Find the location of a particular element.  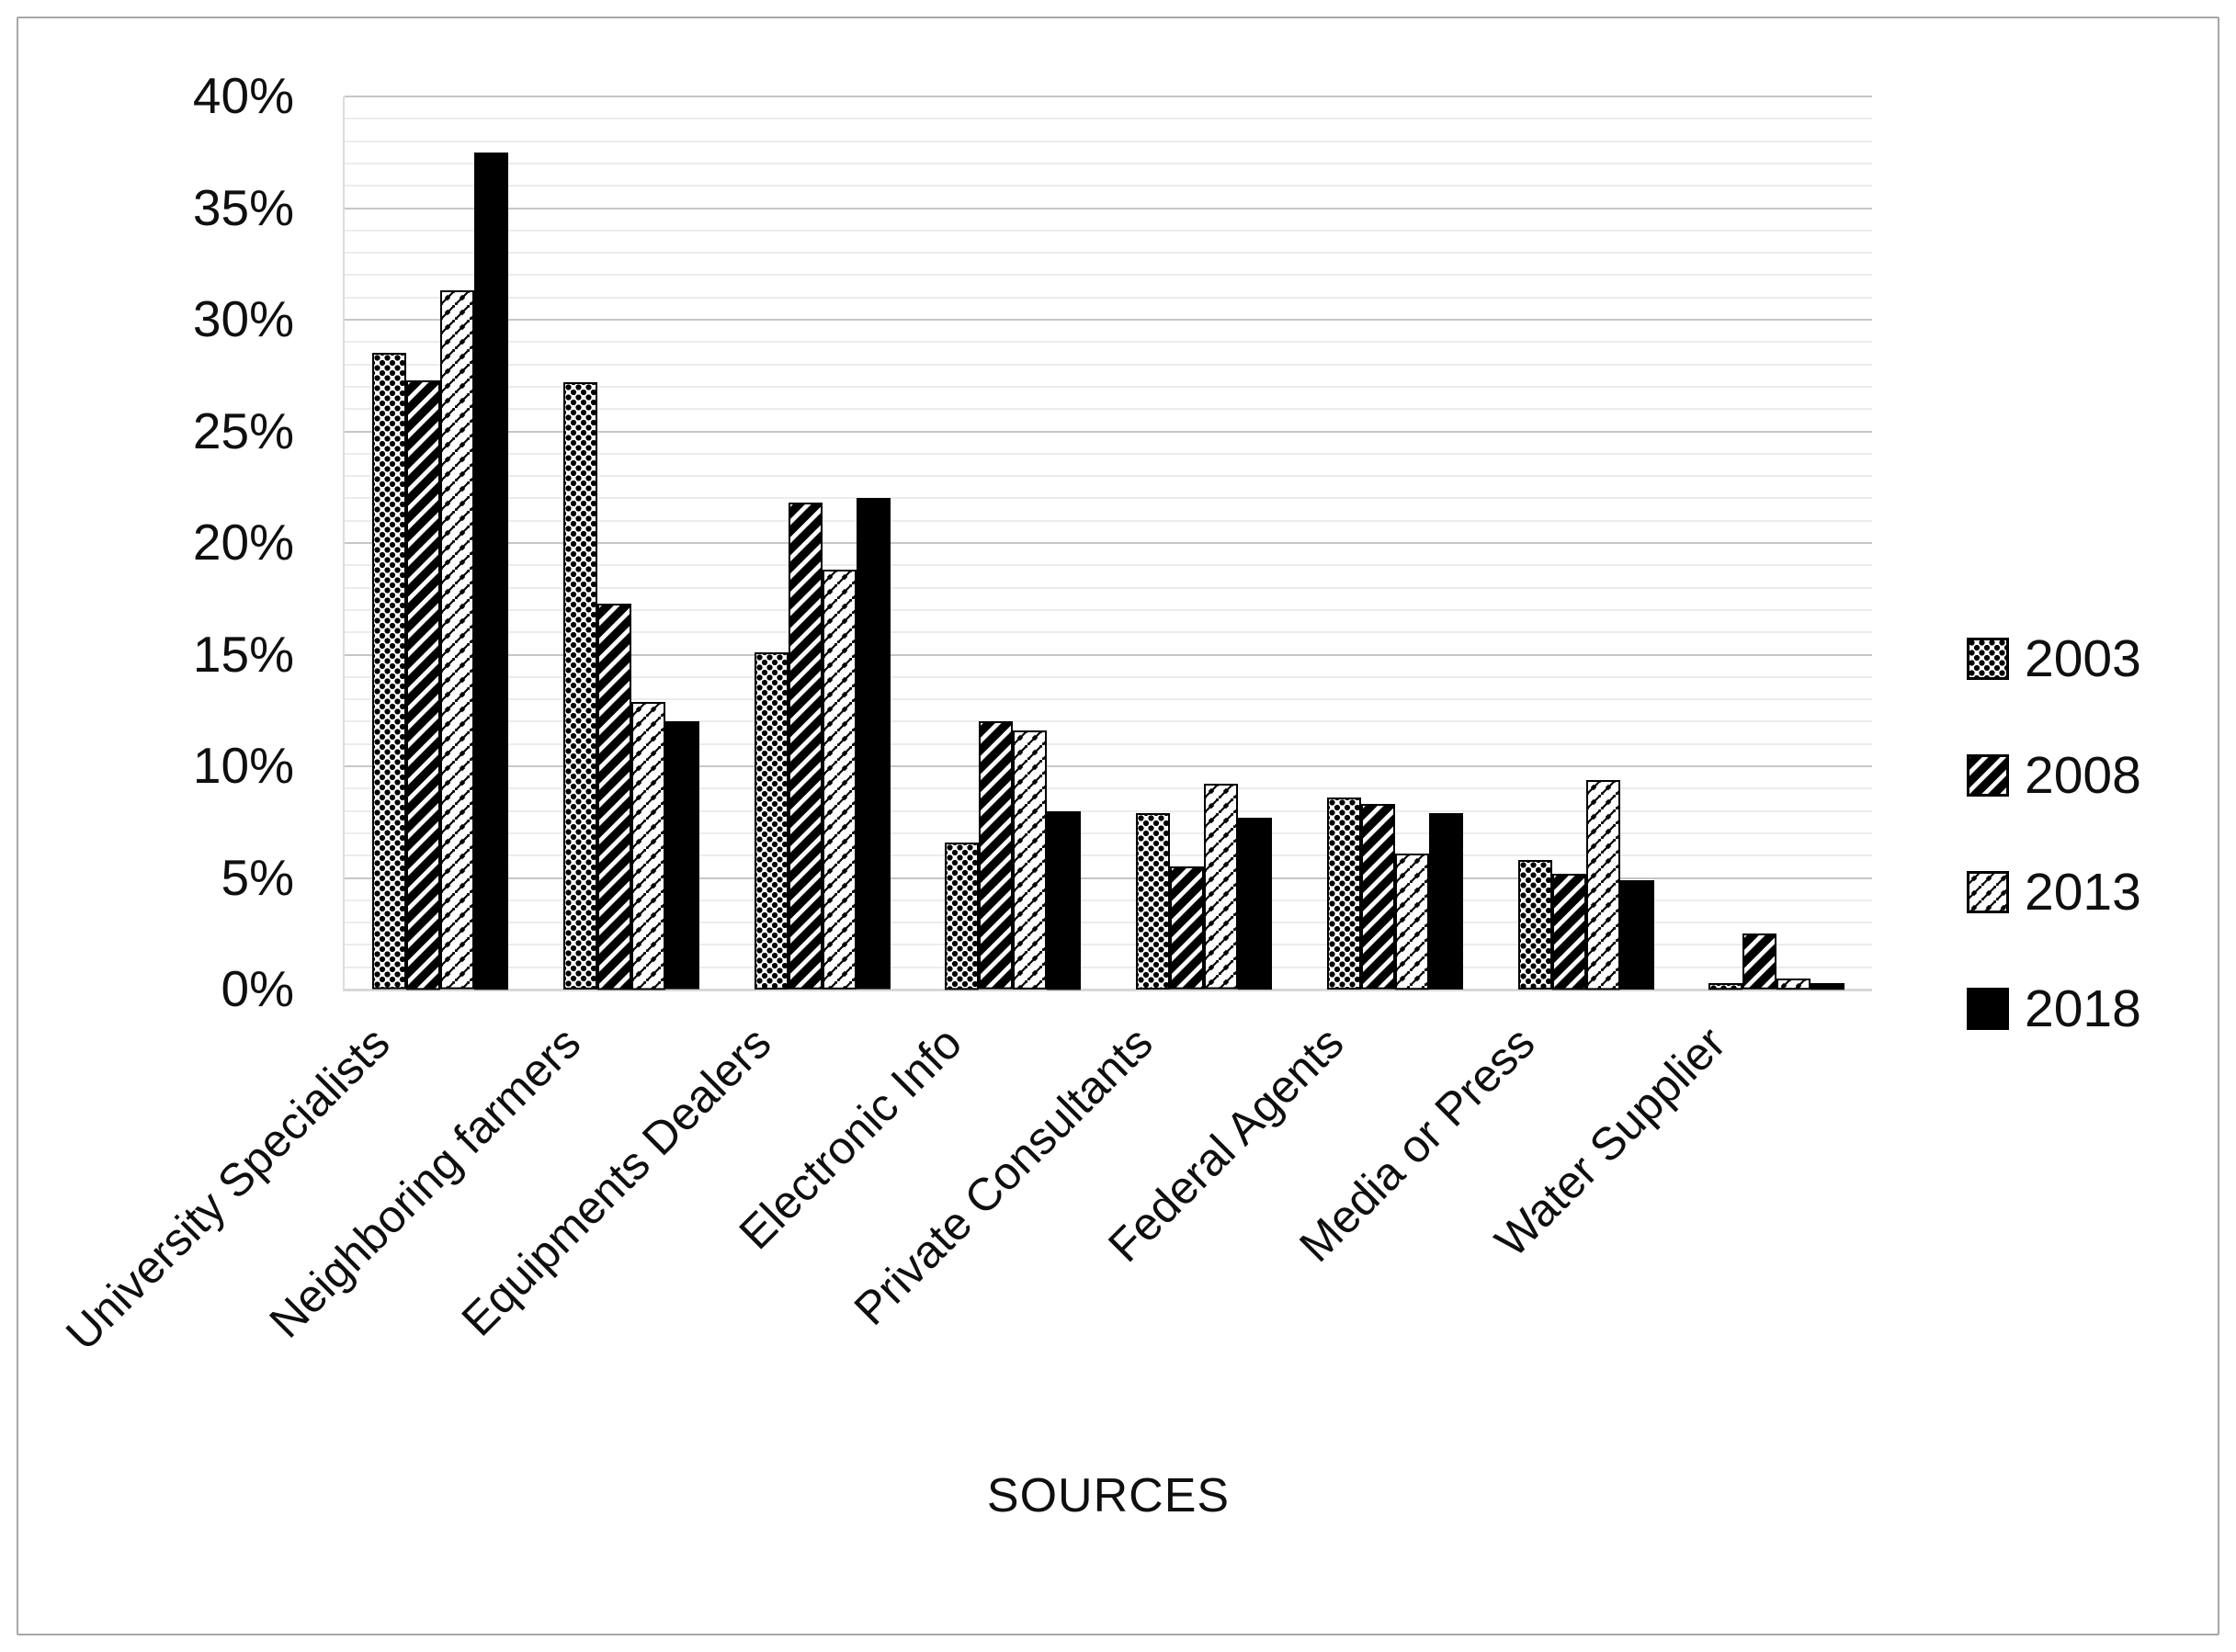

bar-2008-water-supplier is located at coordinates (1760, 961).